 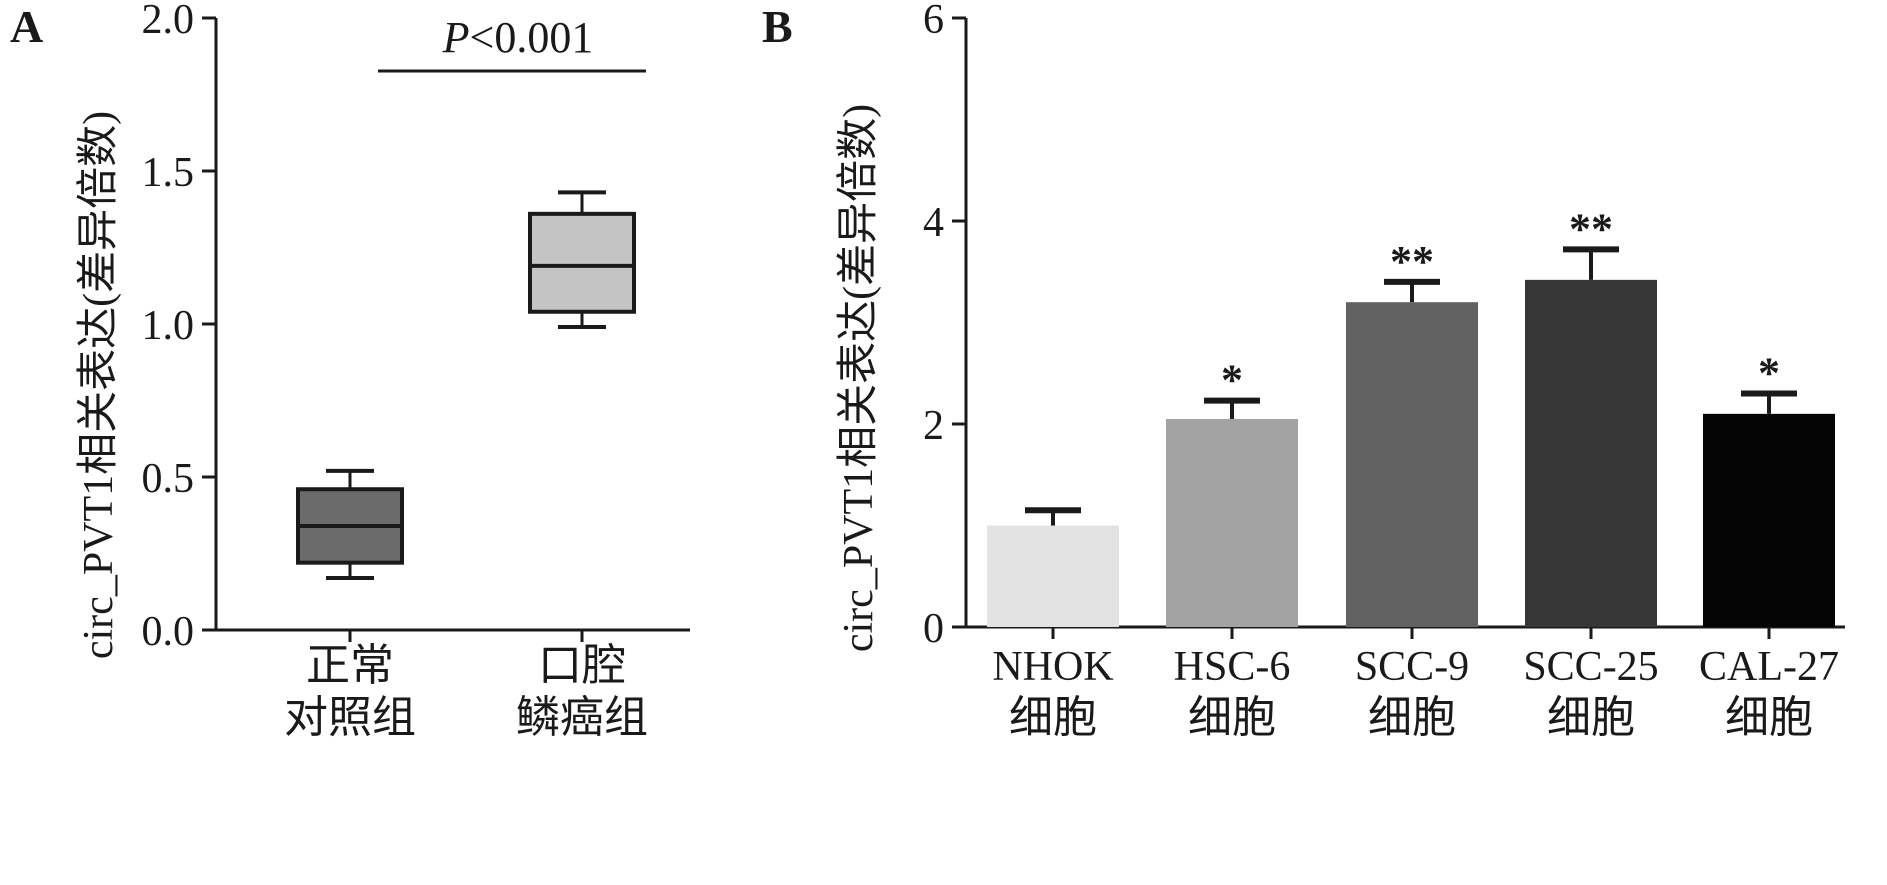 What do you see at coordinates (168, 479) in the screenshot?
I see `panel-a-ytick-label: 0.5` at bounding box center [168, 479].